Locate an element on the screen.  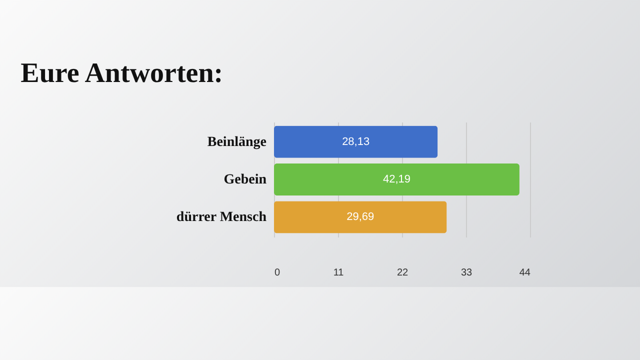
y-tick-label: Beinlänge is located at coordinates (236, 142).